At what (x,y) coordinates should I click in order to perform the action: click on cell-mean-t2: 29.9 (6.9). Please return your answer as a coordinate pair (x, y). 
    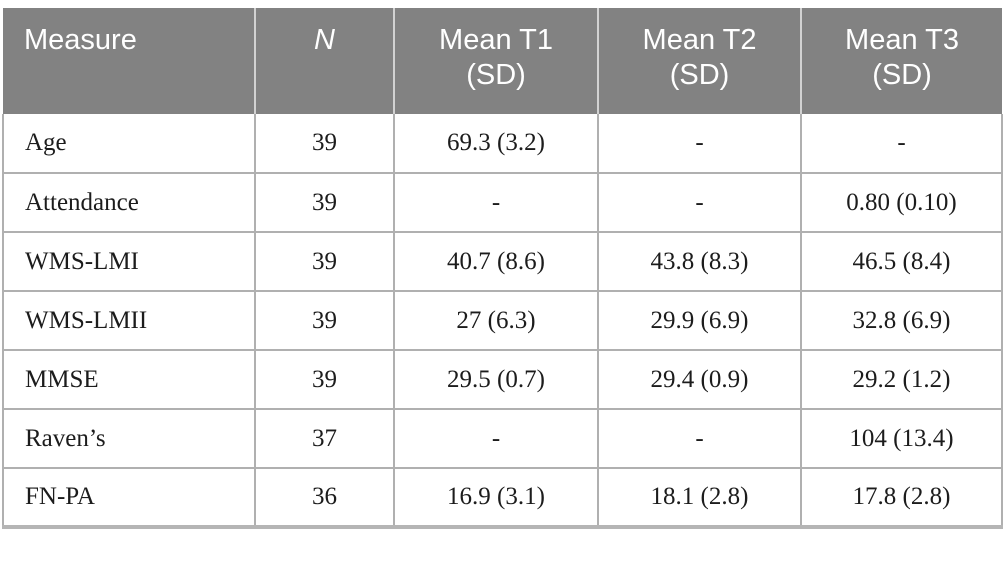
    Looking at the image, I should click on (699, 320).